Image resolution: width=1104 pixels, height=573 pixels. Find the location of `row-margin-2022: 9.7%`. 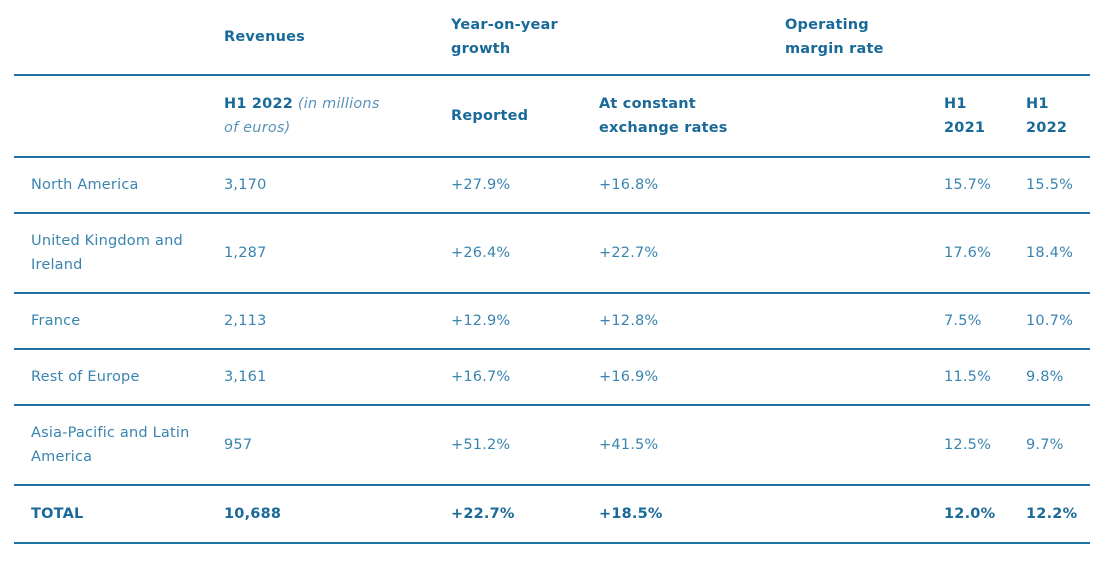

row-margin-2022: 9.7% is located at coordinates (1045, 445).